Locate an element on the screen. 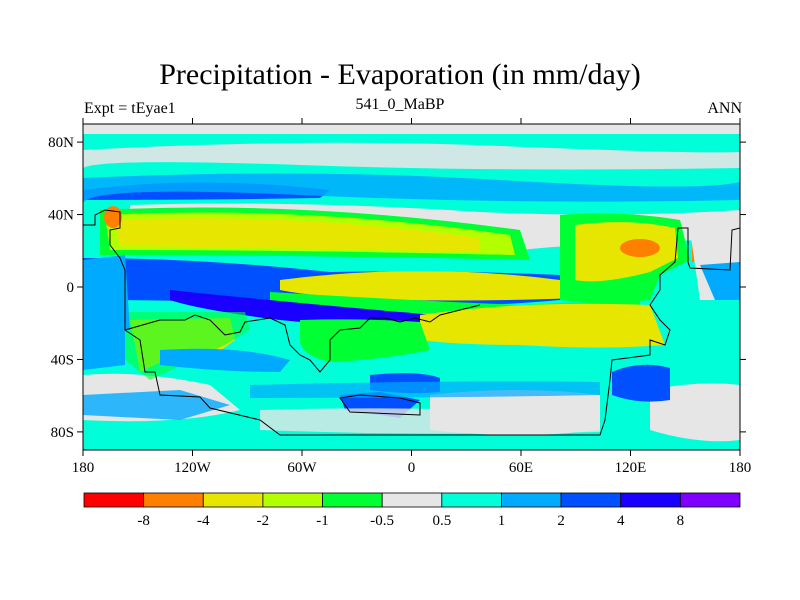 The image size is (800, 600). colorbar-label: 0.5 is located at coordinates (441, 521).